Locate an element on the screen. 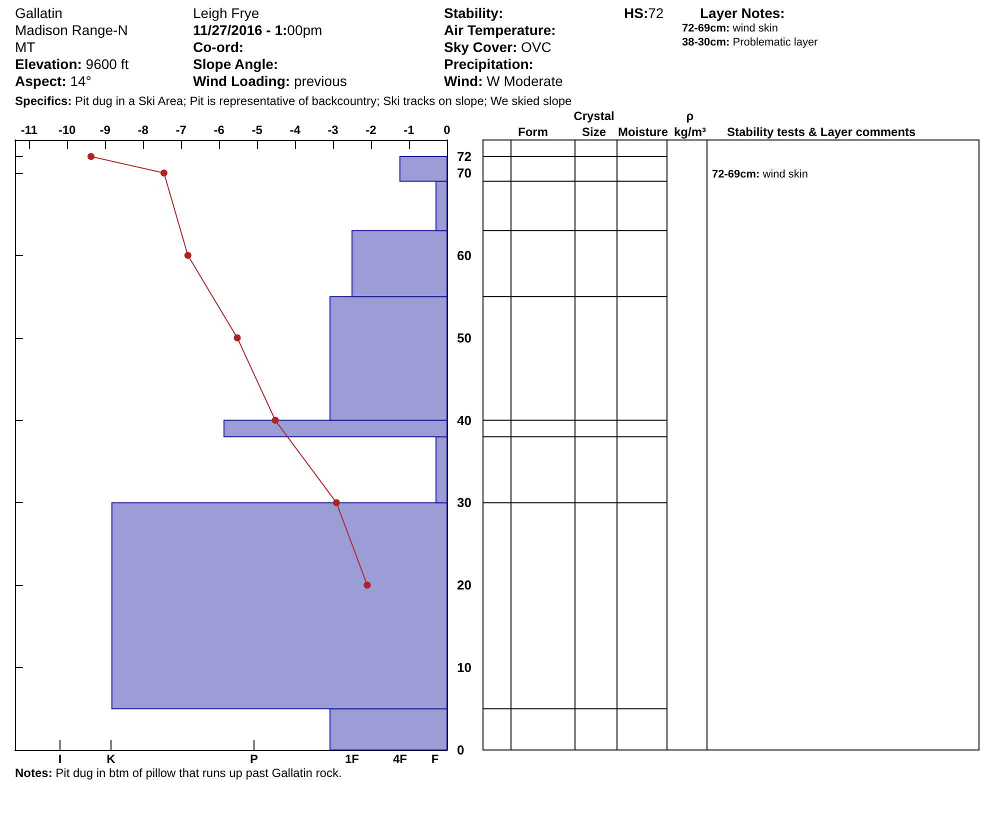  text: Co-ord: is located at coordinates (218, 47).